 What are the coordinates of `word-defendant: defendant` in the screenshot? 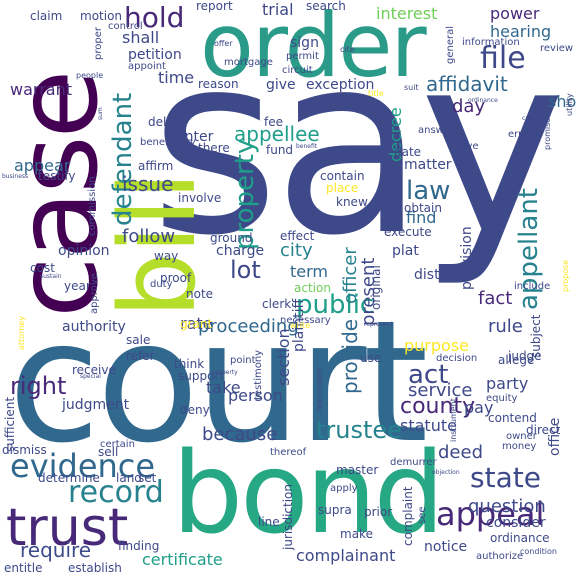 It's located at (123, 159).